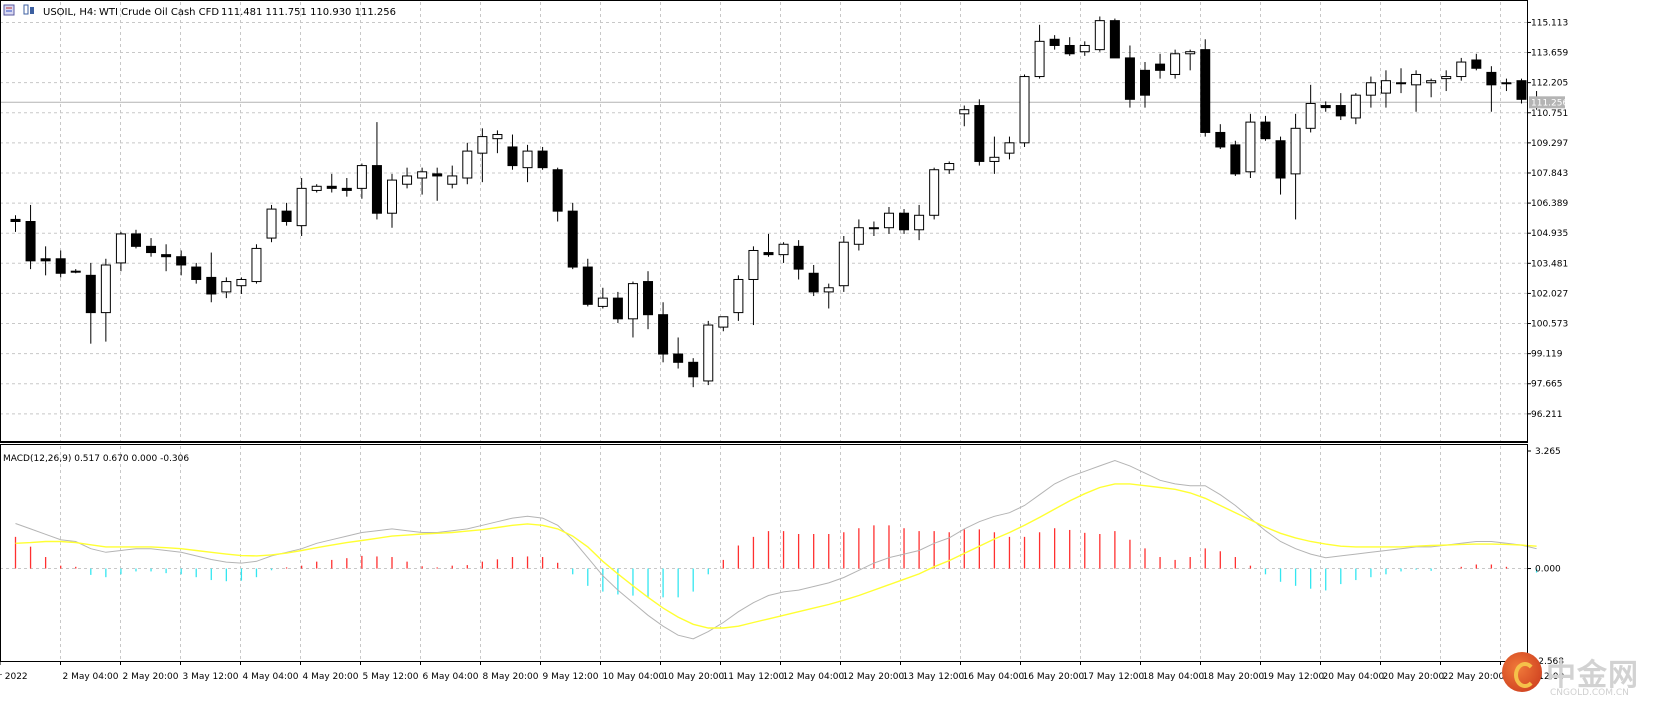 This screenshot has height=728, width=1658. I want to click on time-tick-label: 3 May 12:00, so click(211, 677).